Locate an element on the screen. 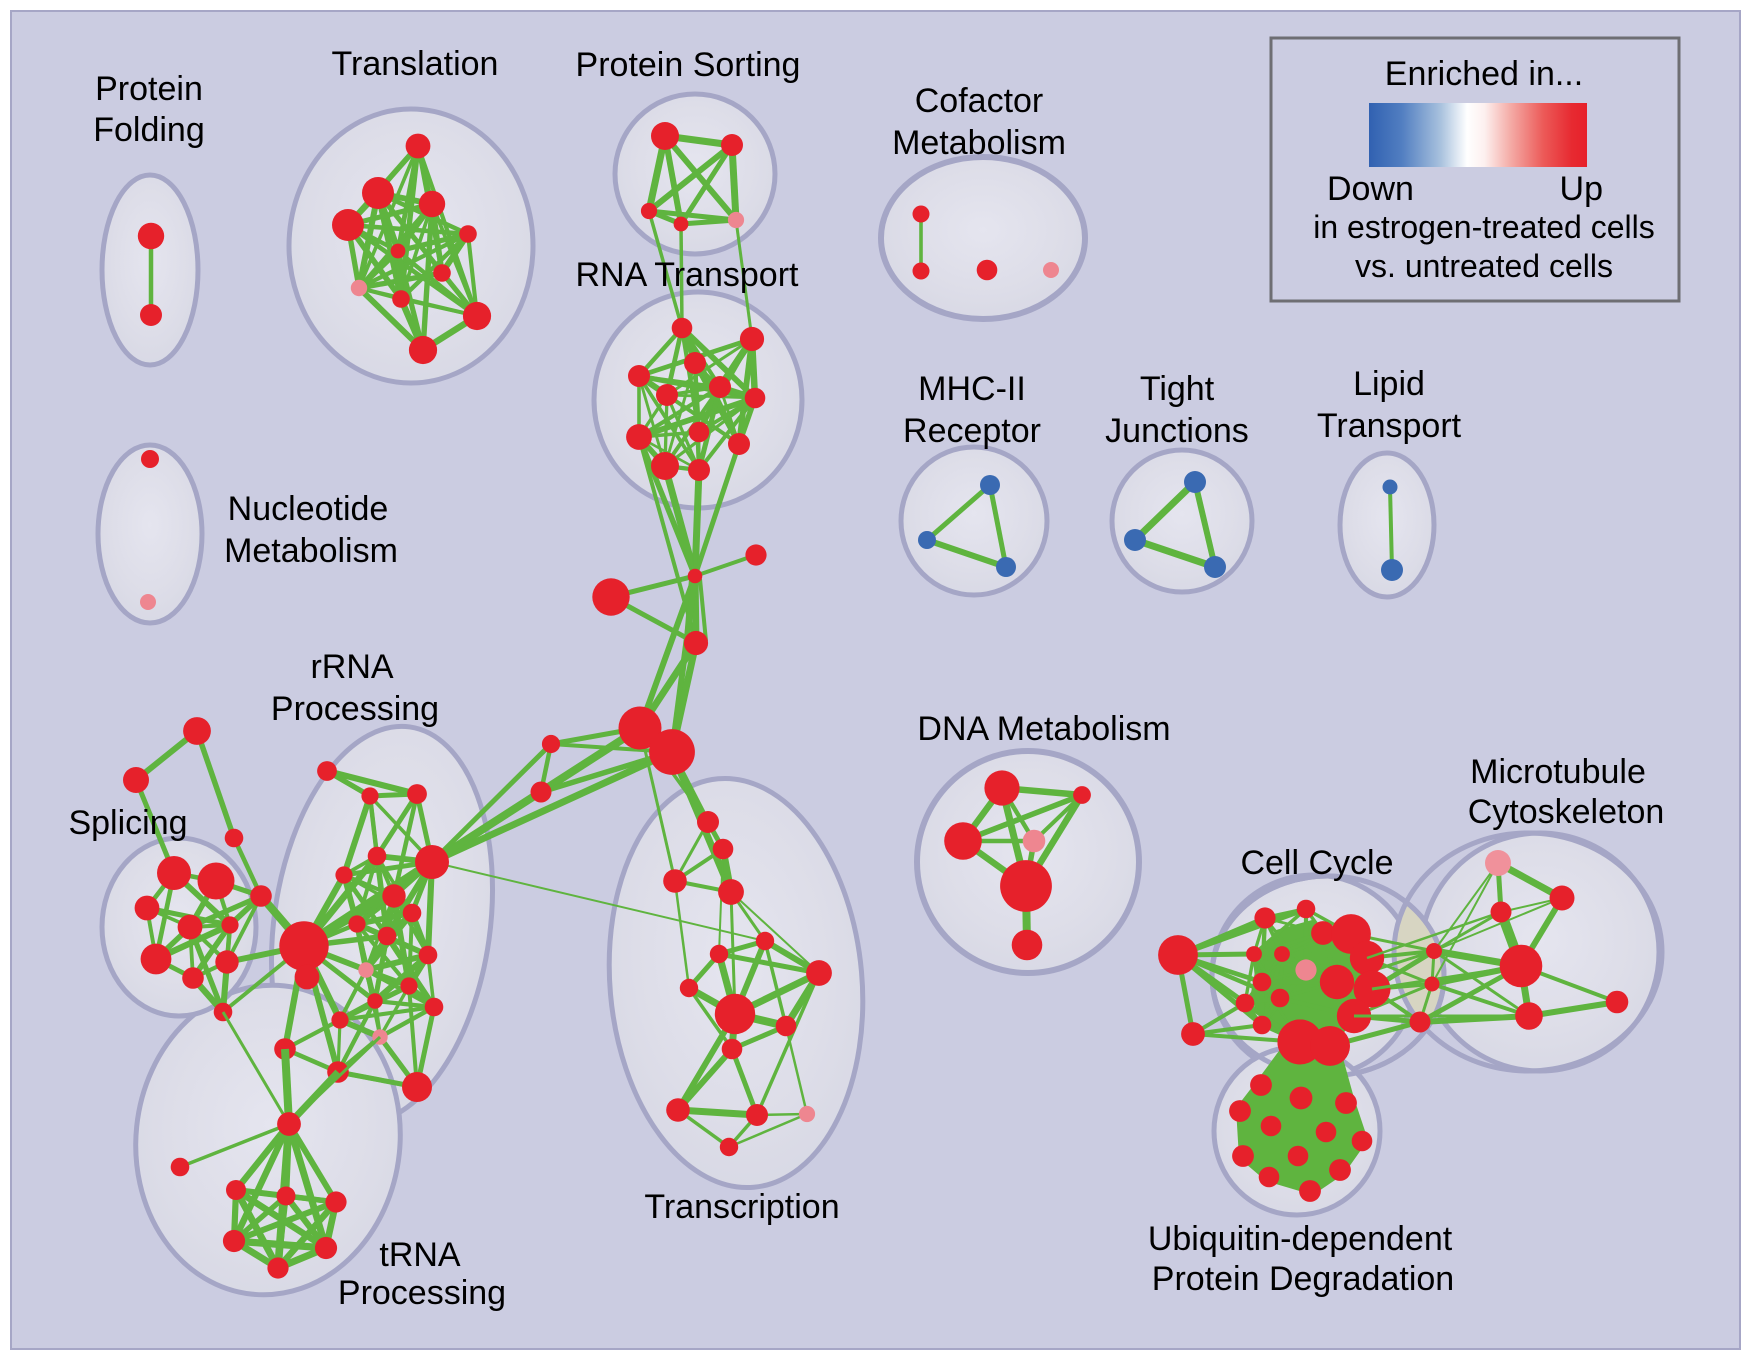 Image resolution: width=1750 pixels, height=1360 pixels. svg-text: Protein is located at coordinates (149, 89).